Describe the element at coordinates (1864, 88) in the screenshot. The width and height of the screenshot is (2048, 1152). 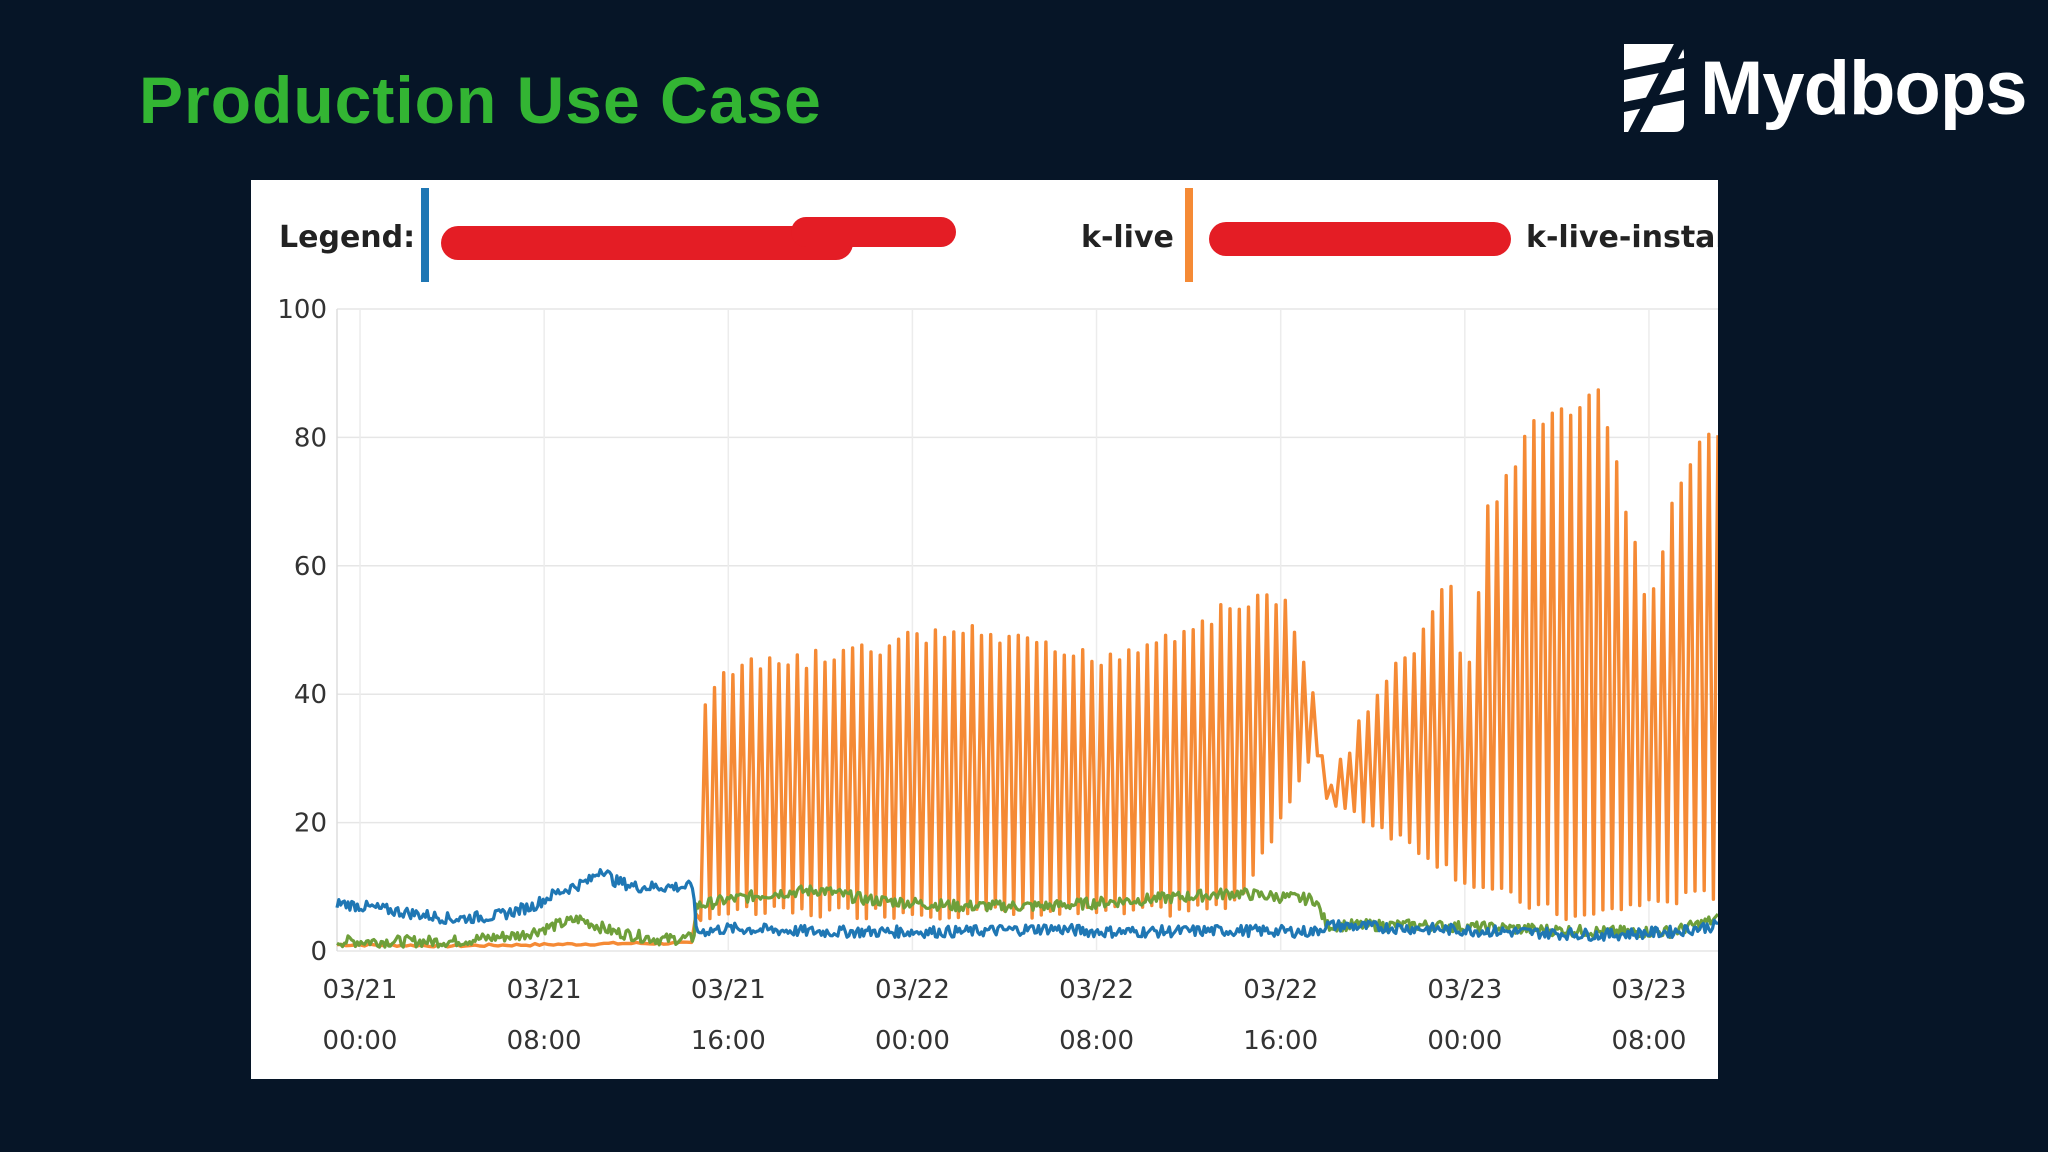
I see `brand-name: Mydbops` at that location.